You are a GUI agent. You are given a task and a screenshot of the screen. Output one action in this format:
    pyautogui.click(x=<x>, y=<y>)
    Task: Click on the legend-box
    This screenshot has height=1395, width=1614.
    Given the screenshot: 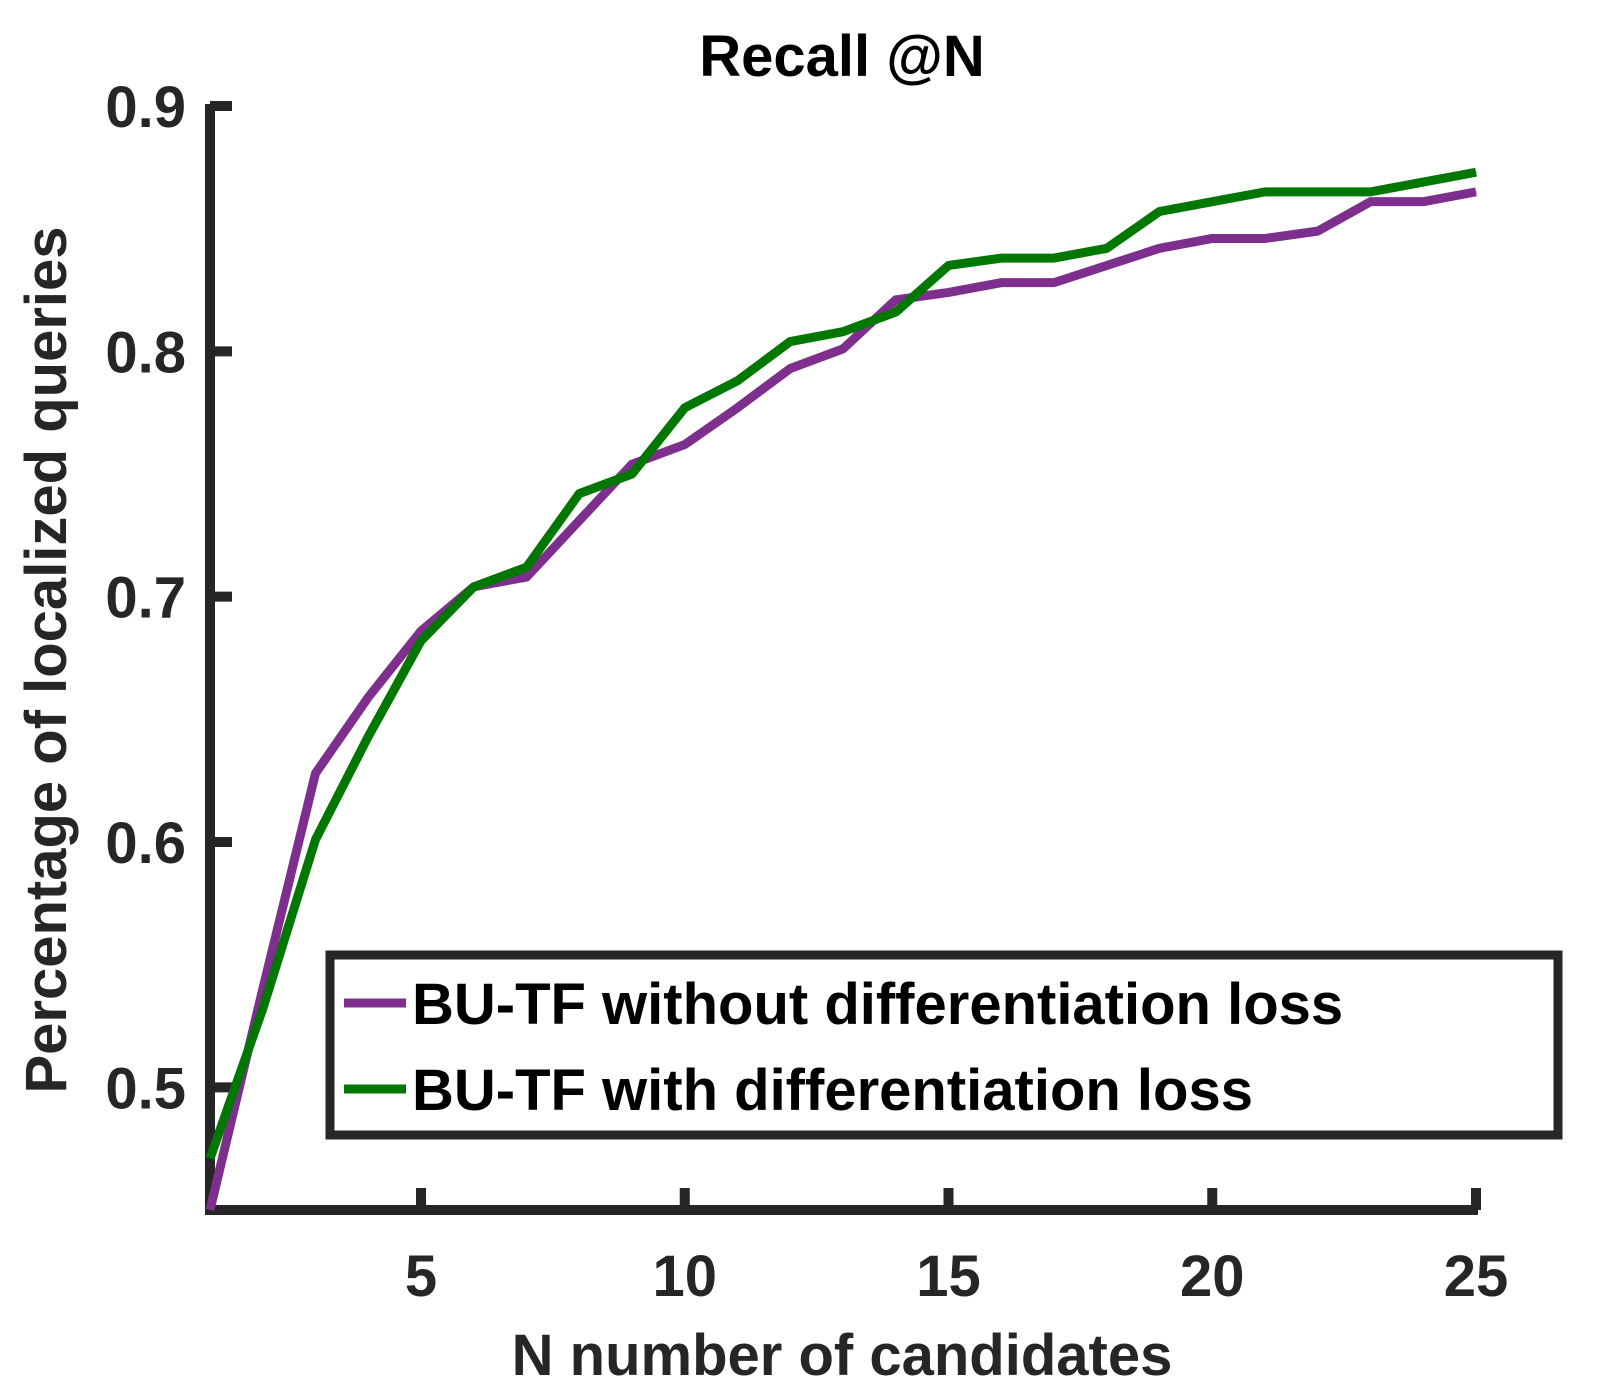 What is the action you would take?
    pyautogui.click(x=944, y=1045)
    